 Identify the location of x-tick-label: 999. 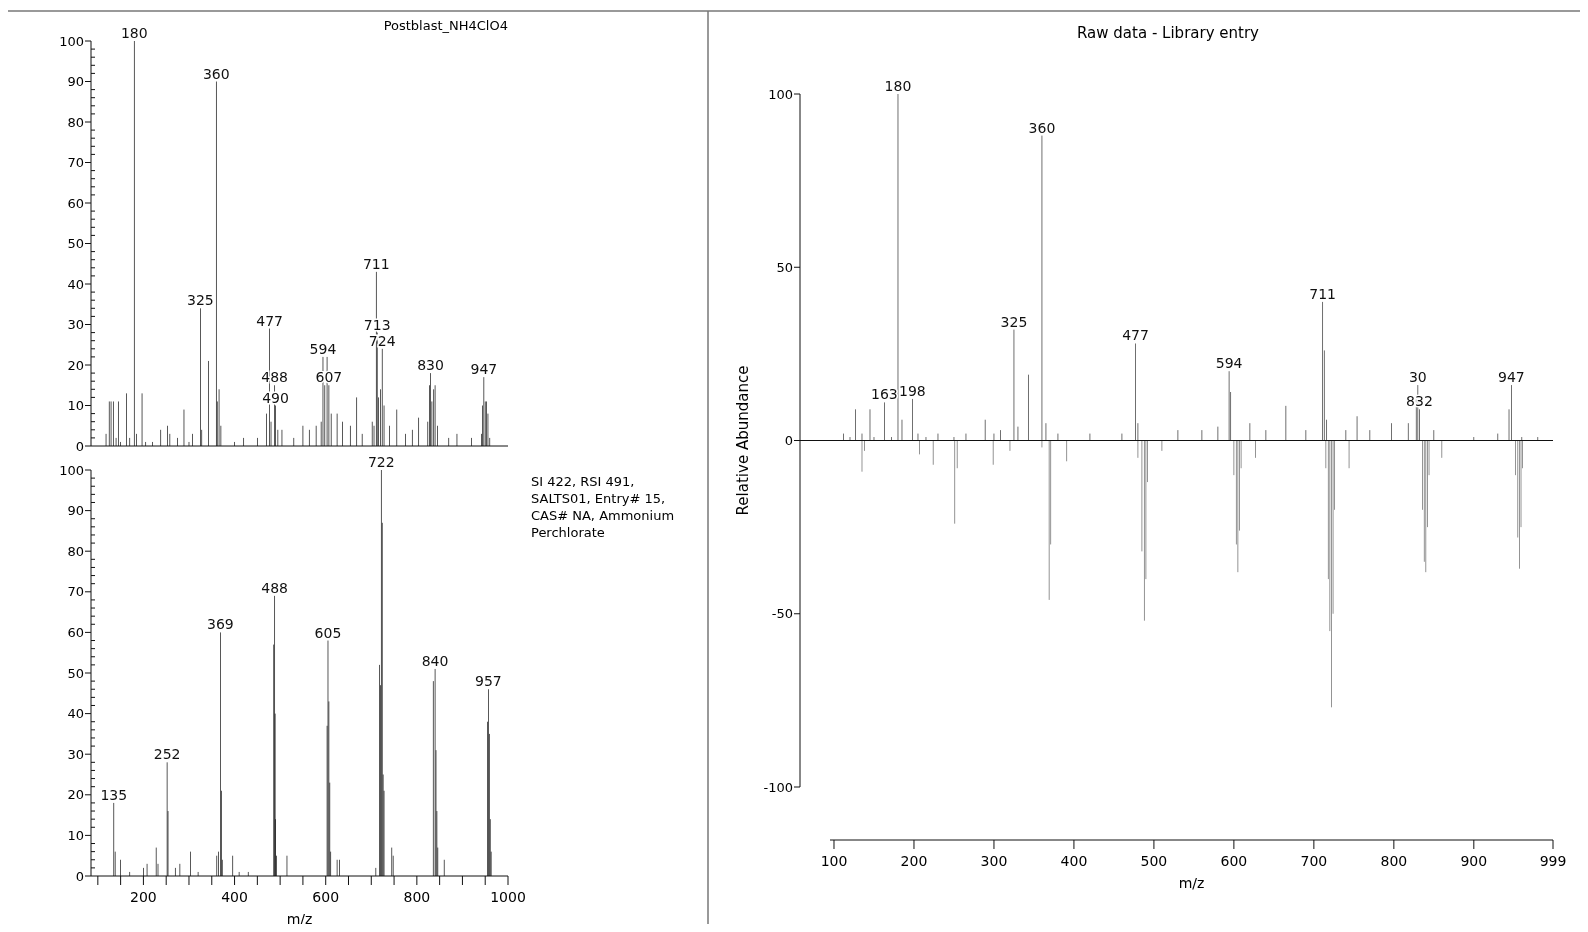
(1553, 861).